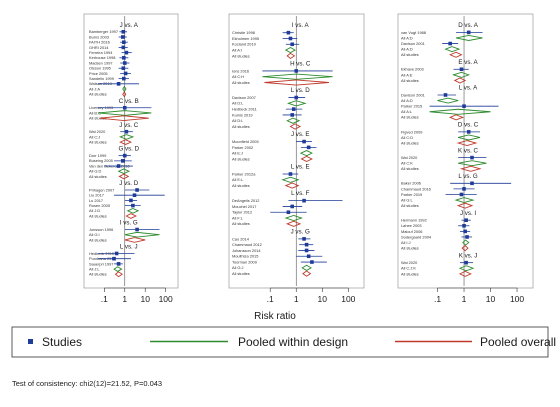 The image size is (560, 407). I want to click on comparison-title: H vs. C, so click(300, 63).